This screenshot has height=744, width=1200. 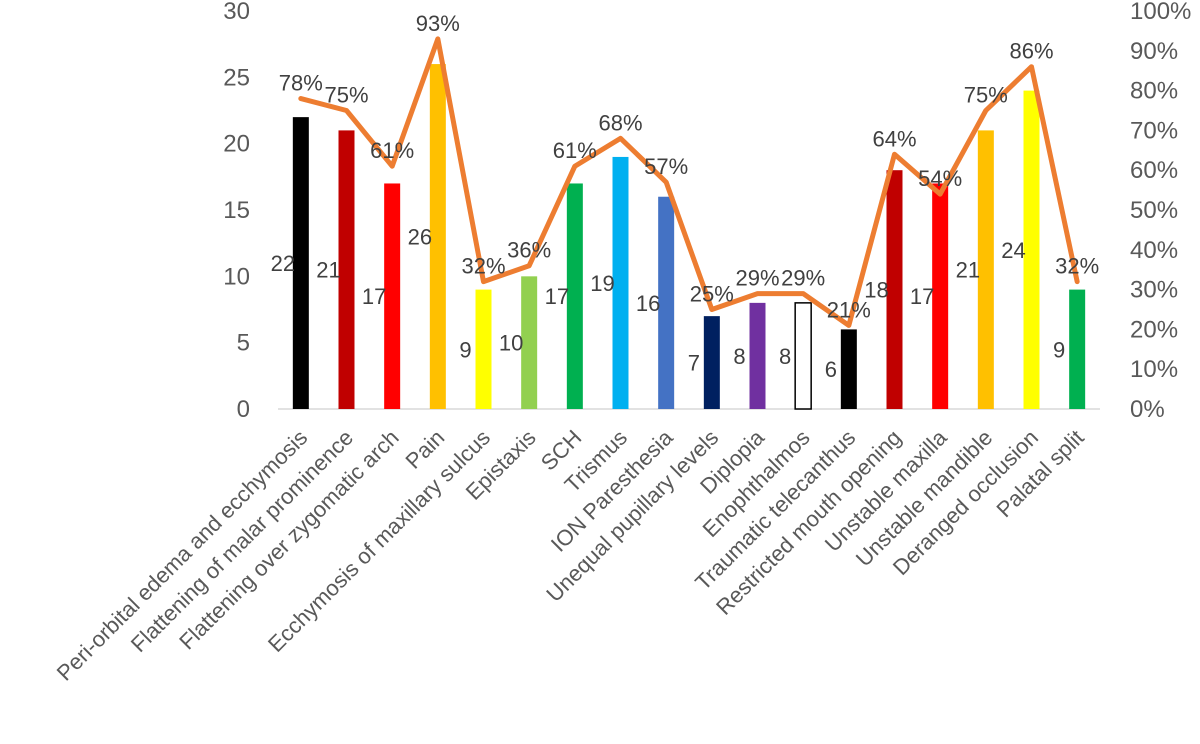 What do you see at coordinates (1013, 250) in the screenshot?
I see `bar-value-label: 24` at bounding box center [1013, 250].